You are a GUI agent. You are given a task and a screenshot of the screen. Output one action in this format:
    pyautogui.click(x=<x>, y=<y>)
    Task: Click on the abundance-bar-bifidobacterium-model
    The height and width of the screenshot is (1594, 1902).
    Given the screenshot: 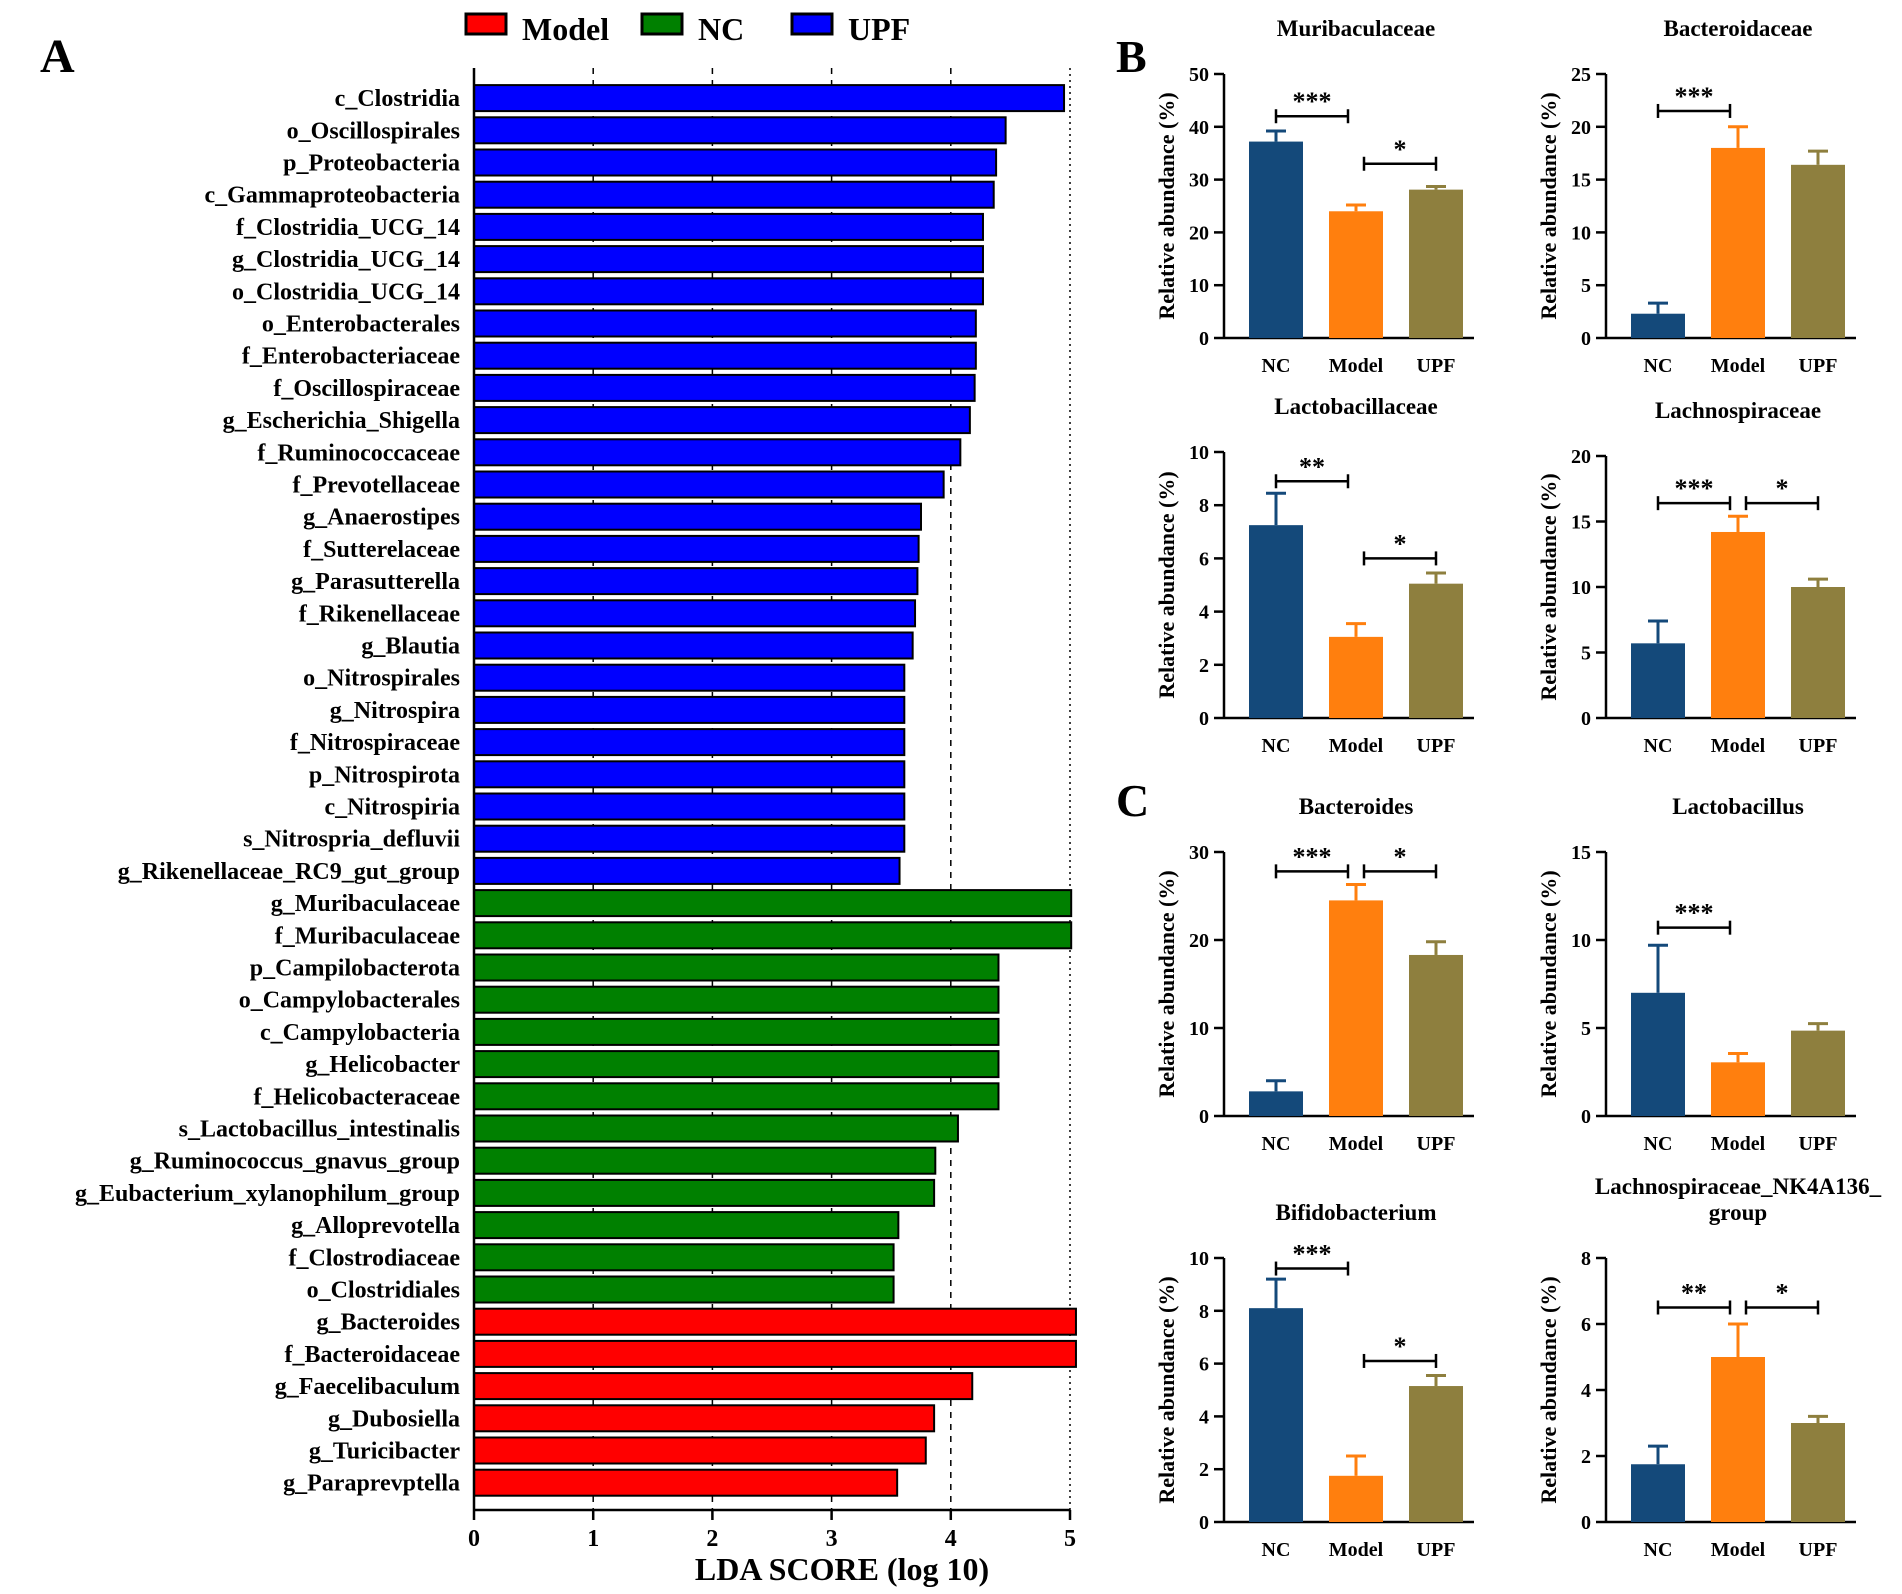 What is the action you would take?
    pyautogui.click(x=1356, y=1498)
    